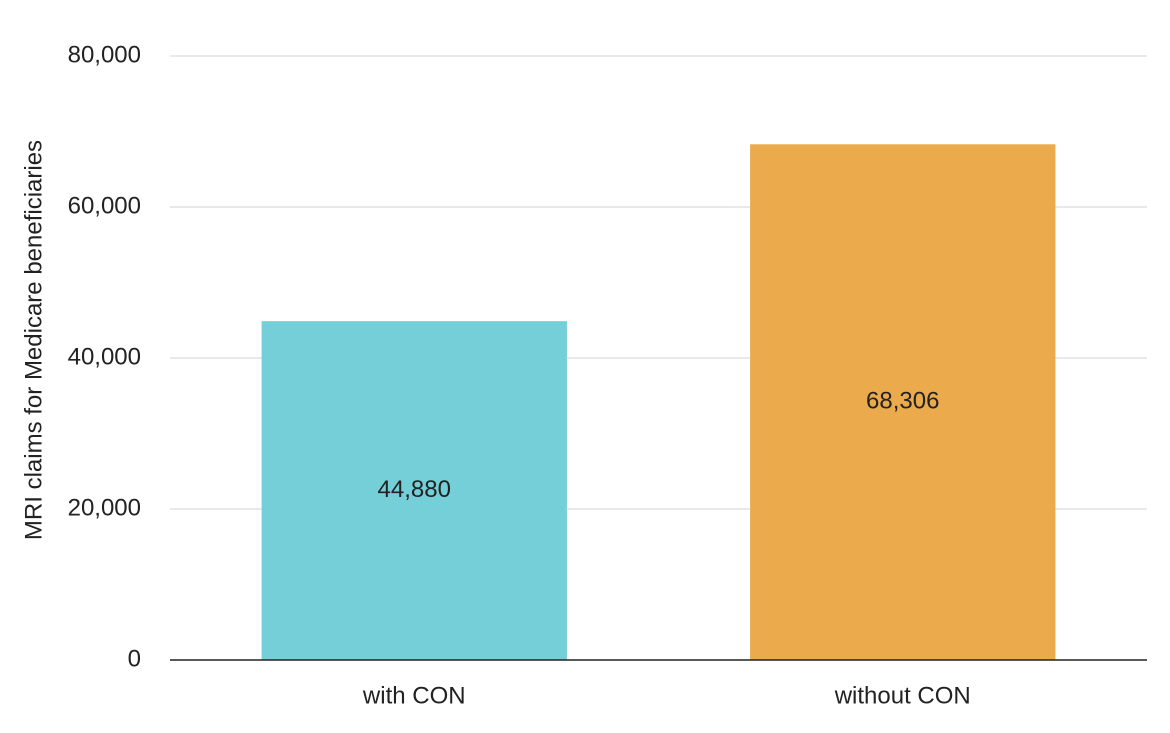 This screenshot has height=733, width=1170. Describe the element at coordinates (104, 356) in the screenshot. I see `y-tick-label: 40,000` at that location.